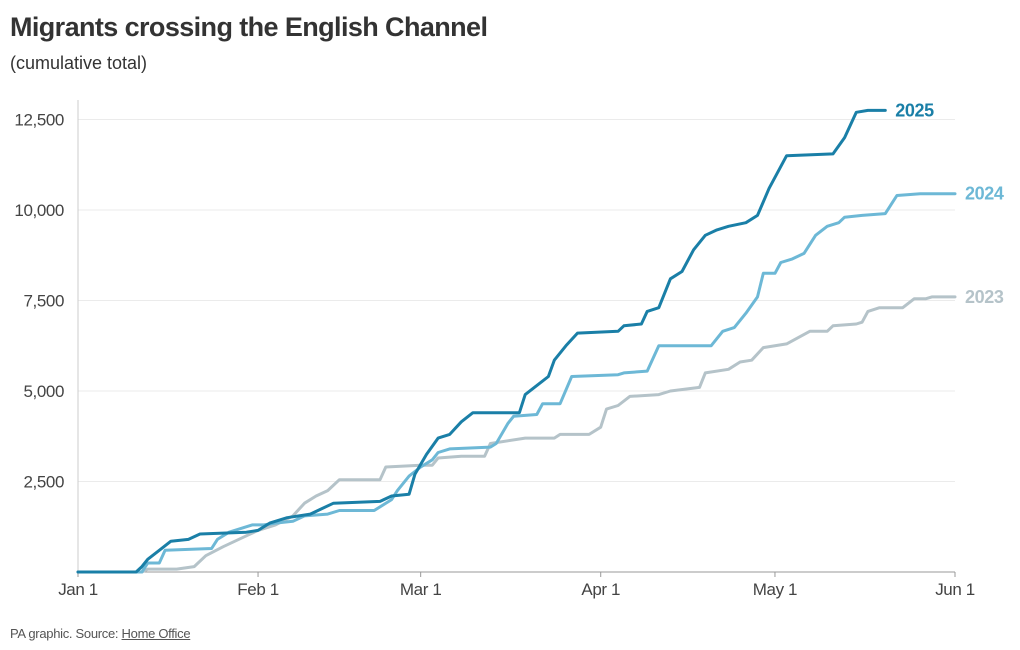  What do you see at coordinates (516, 585) in the screenshot?
I see `x-axis-tick-labels: Jan 1 Feb 1 Mar 1 Apr 1 May 1 Jun 1` at bounding box center [516, 585].